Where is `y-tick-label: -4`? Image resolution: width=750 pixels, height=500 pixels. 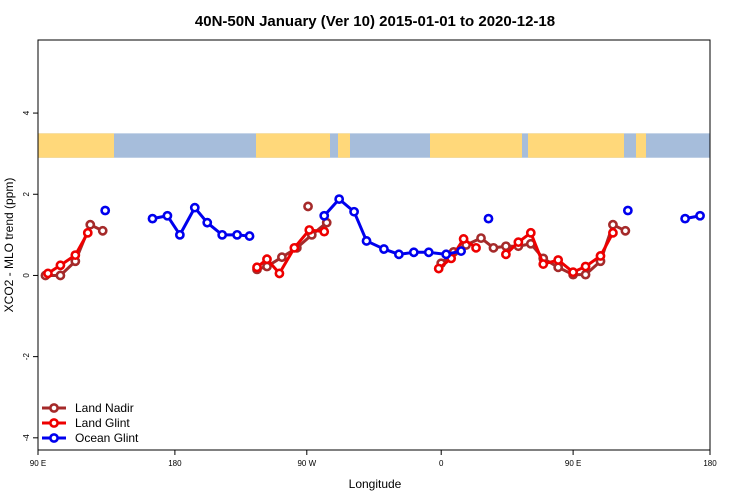 y-tick-label: -4 is located at coordinates (26, 438).